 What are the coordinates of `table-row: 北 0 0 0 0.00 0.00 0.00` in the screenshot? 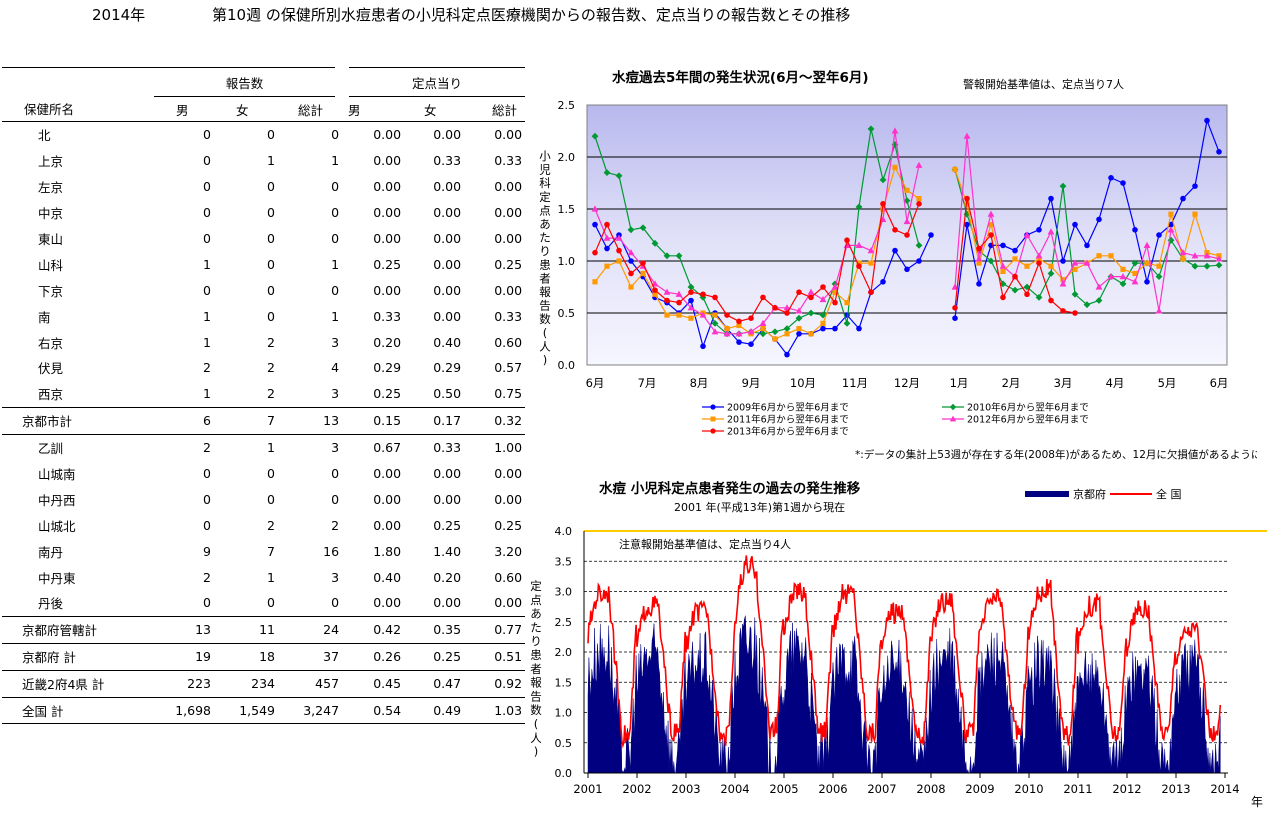 It's located at (263, 135).